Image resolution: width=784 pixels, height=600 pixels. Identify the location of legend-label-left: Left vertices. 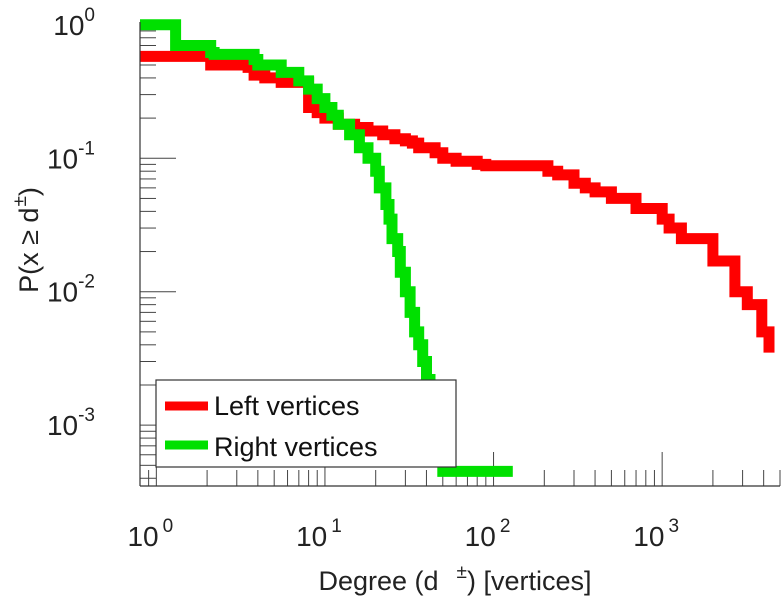
(287, 406).